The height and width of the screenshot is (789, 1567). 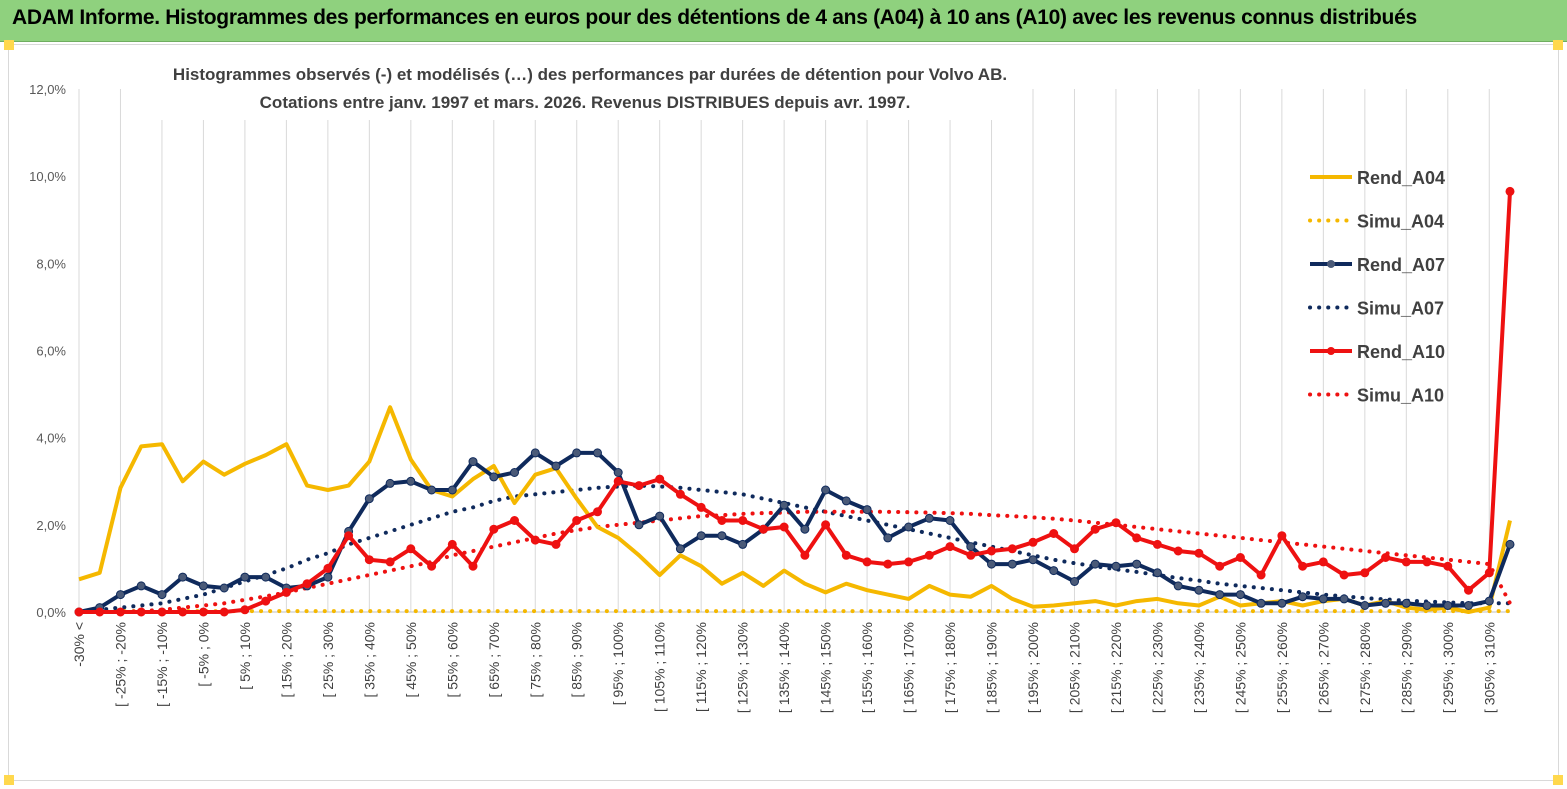 I want to click on y-tick-label: 0,0%, so click(x=51, y=612).